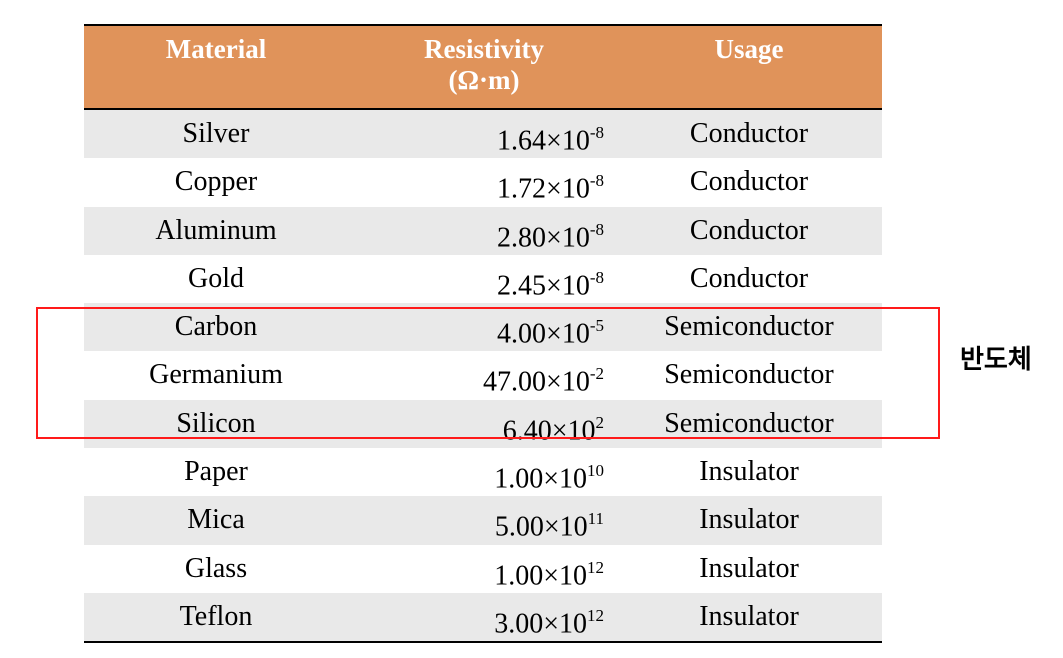  Describe the element at coordinates (483, 230) in the screenshot. I see `table-row: Aluminum 2.80×10⁻⁸ Conductor` at that location.